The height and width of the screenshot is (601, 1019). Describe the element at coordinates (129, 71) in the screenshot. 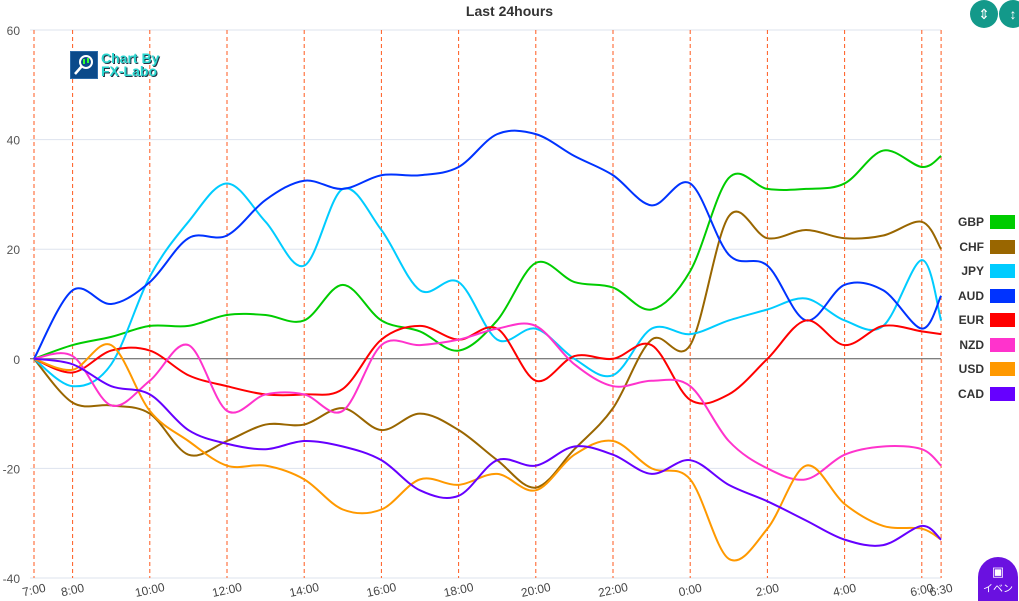

I see `logo-line2: FX-Labo` at that location.